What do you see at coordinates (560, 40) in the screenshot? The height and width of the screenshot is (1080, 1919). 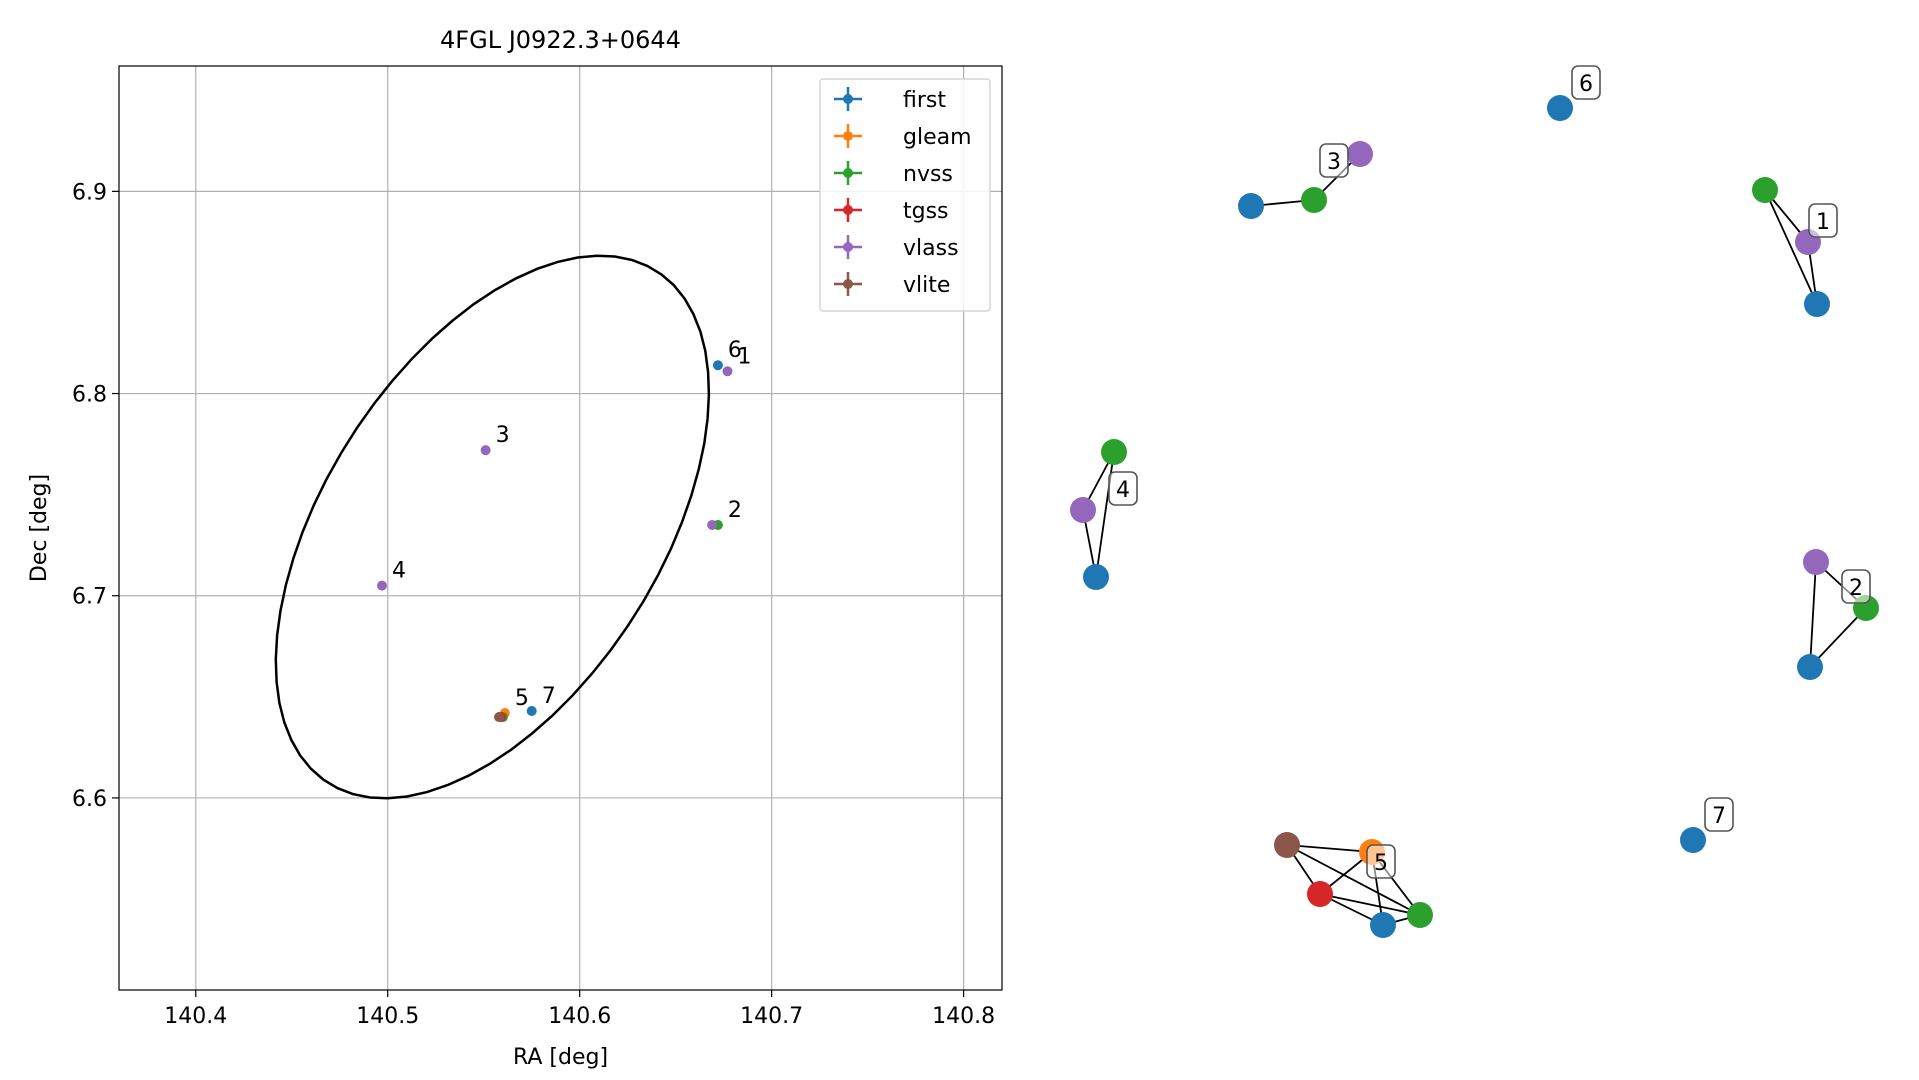 I see `chart-title: 4FGL J0922.3+0644` at bounding box center [560, 40].